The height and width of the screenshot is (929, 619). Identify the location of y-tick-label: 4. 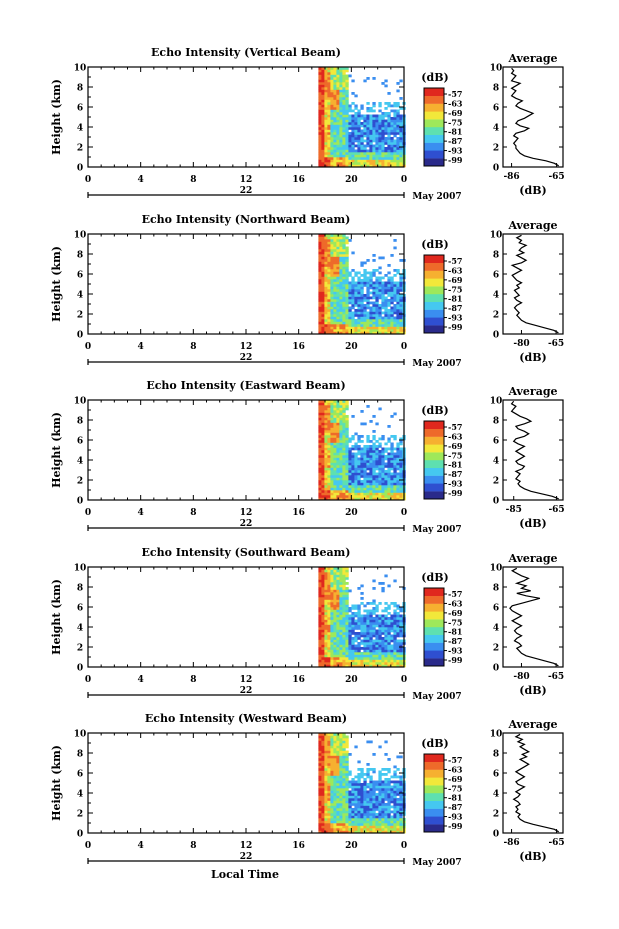
(80, 462).